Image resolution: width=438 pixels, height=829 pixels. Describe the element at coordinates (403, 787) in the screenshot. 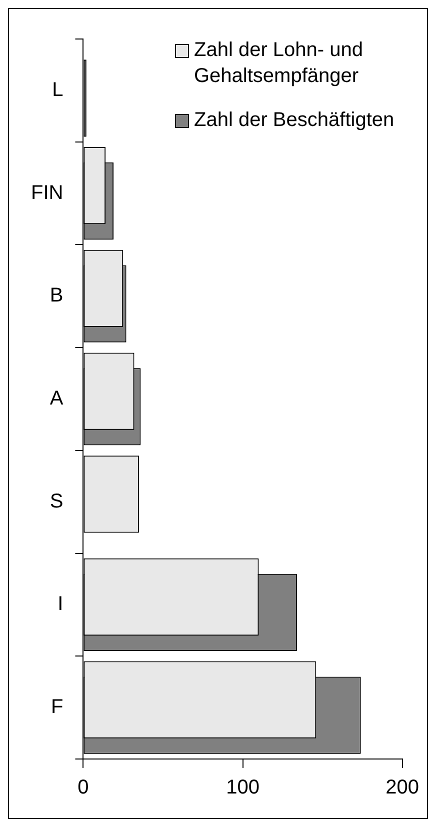

I see `x-tick-label: 200` at that location.